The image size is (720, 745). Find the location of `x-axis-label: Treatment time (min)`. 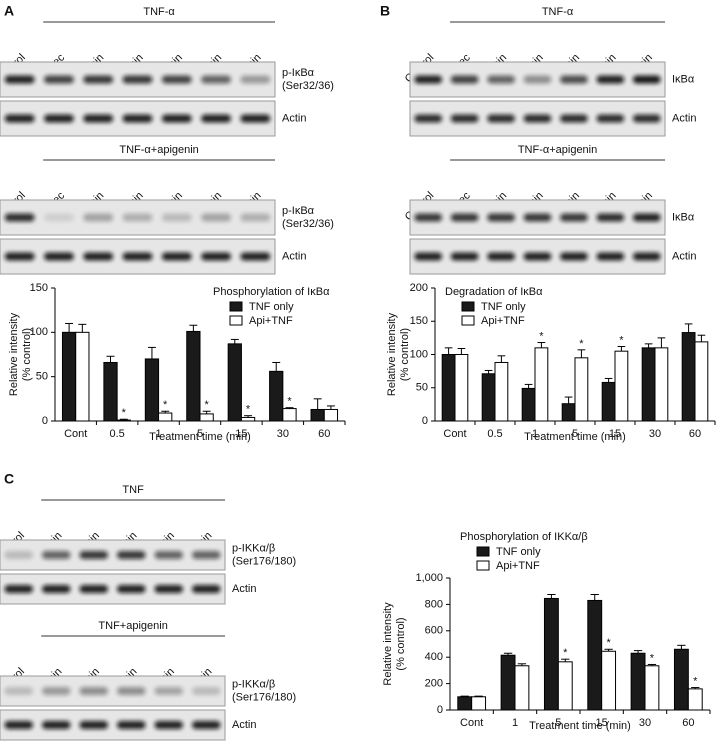

x-axis-label: Treatment time (min) is located at coordinates (575, 437).